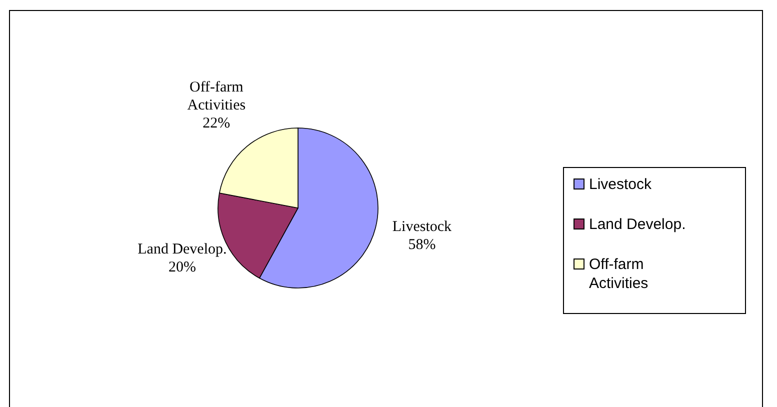 The image size is (777, 407). Describe the element at coordinates (618, 274) in the screenshot. I see `legend-label: Off-farm Activities` at that location.